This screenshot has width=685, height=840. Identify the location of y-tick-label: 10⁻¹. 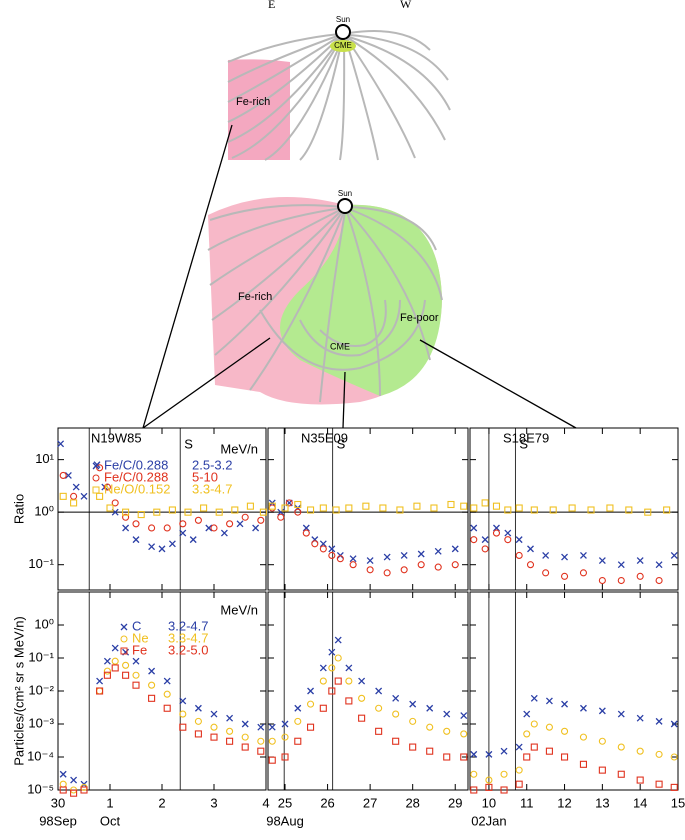
(41, 563).